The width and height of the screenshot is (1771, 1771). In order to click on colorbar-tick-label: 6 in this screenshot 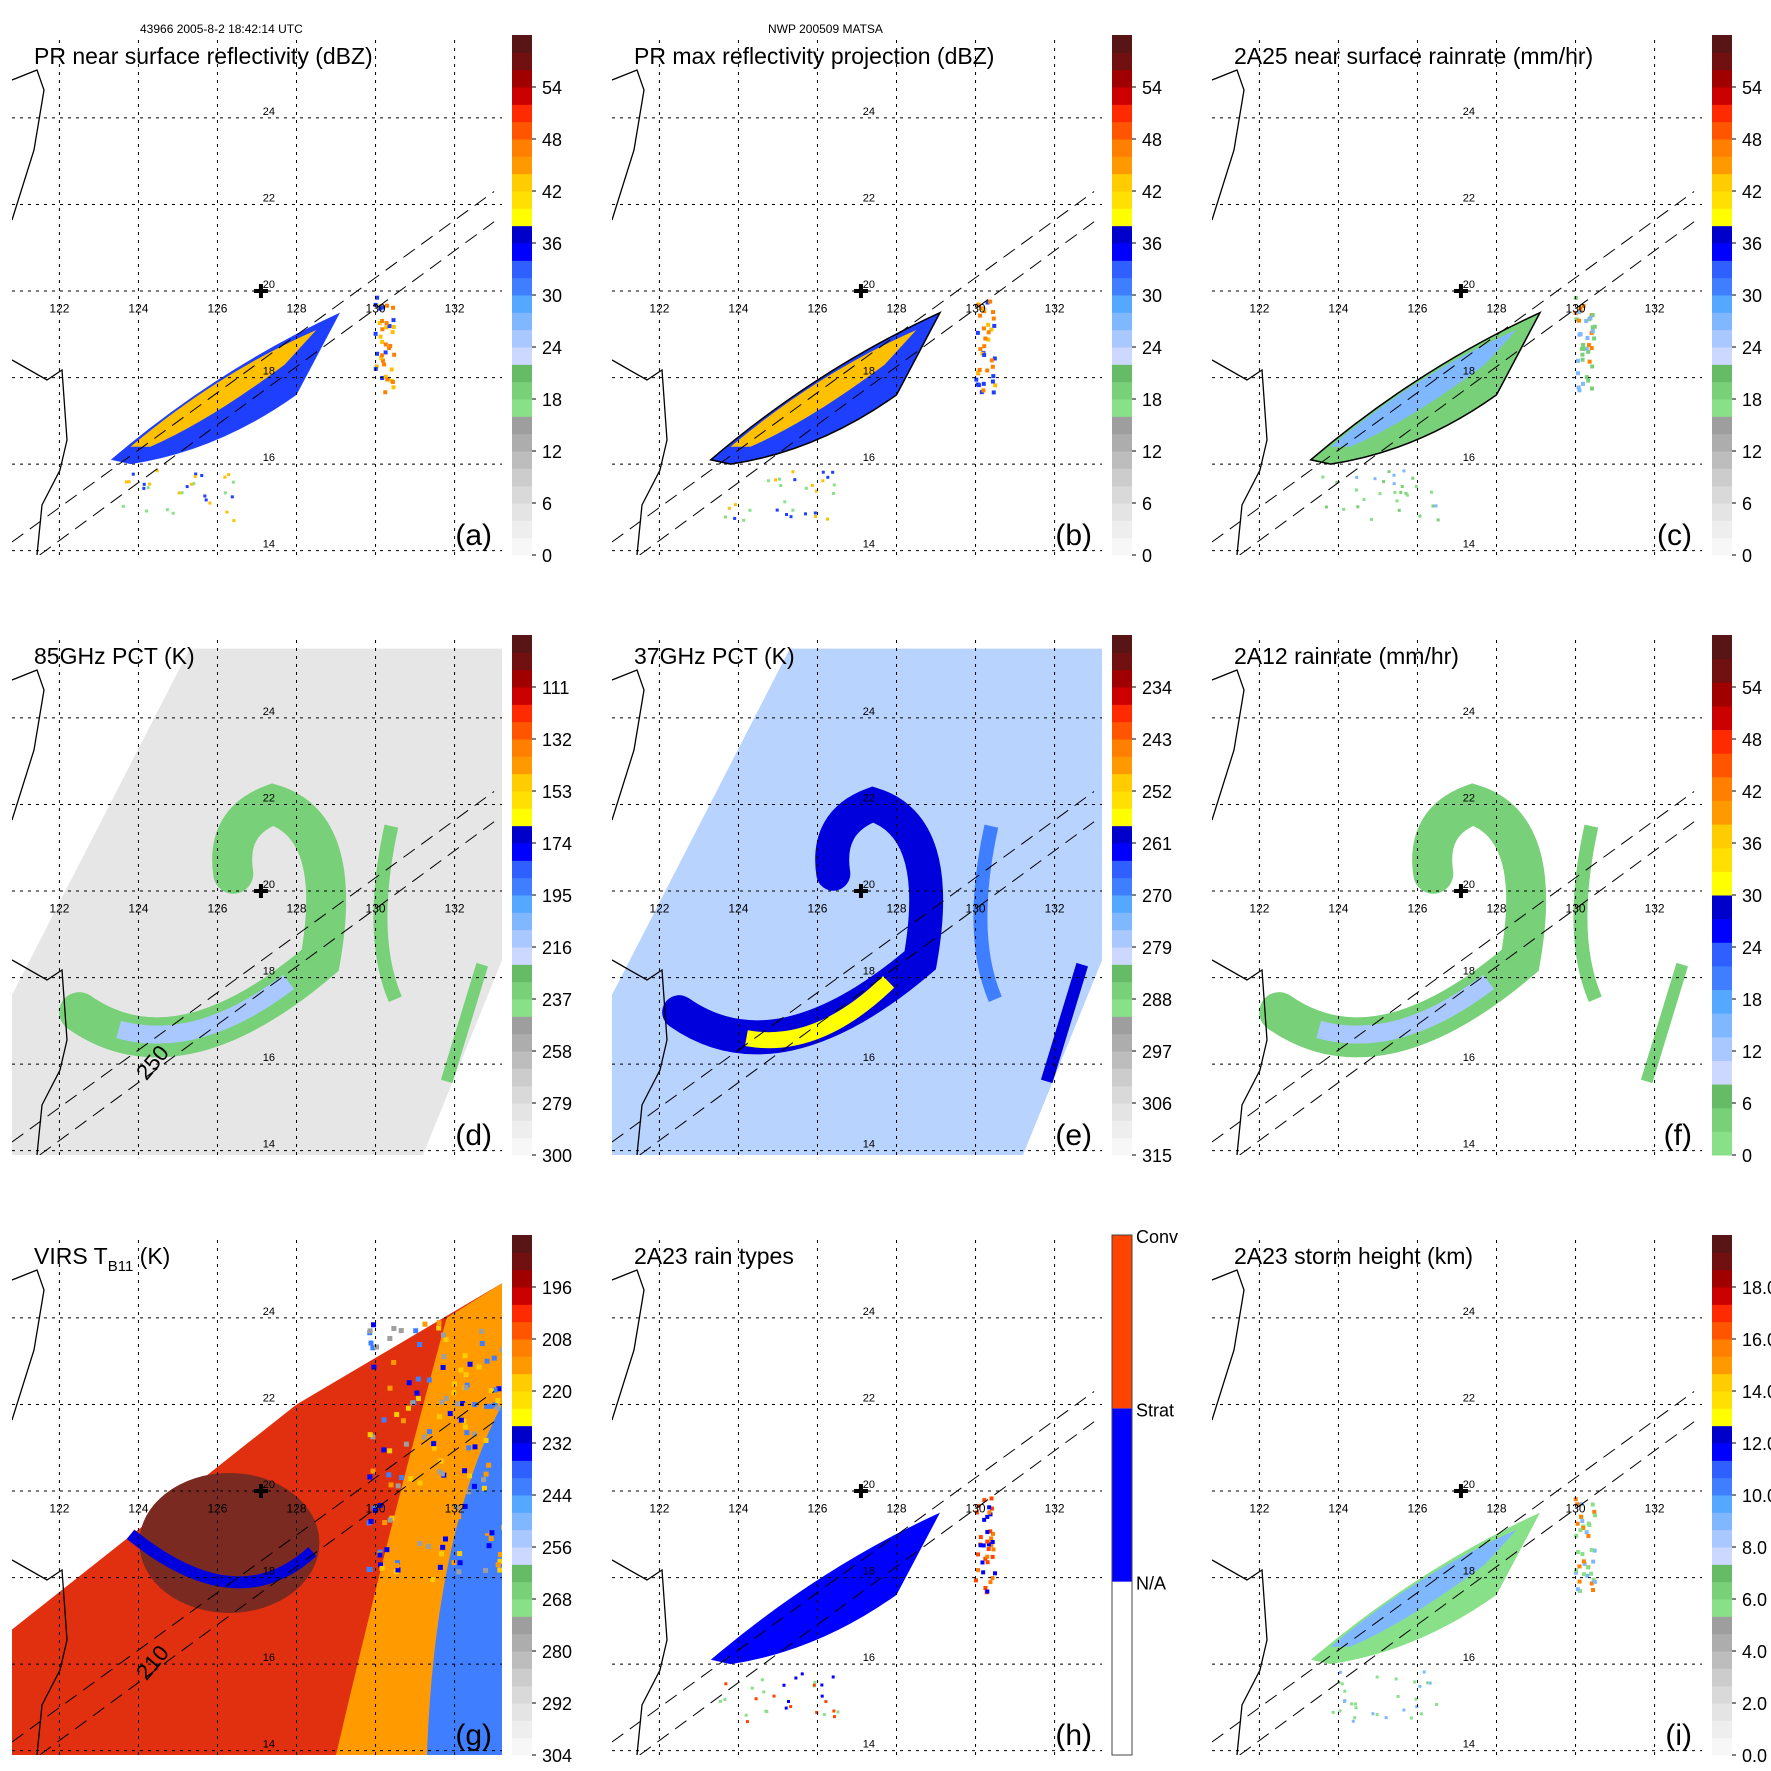, I will do `click(1747, 1104)`.